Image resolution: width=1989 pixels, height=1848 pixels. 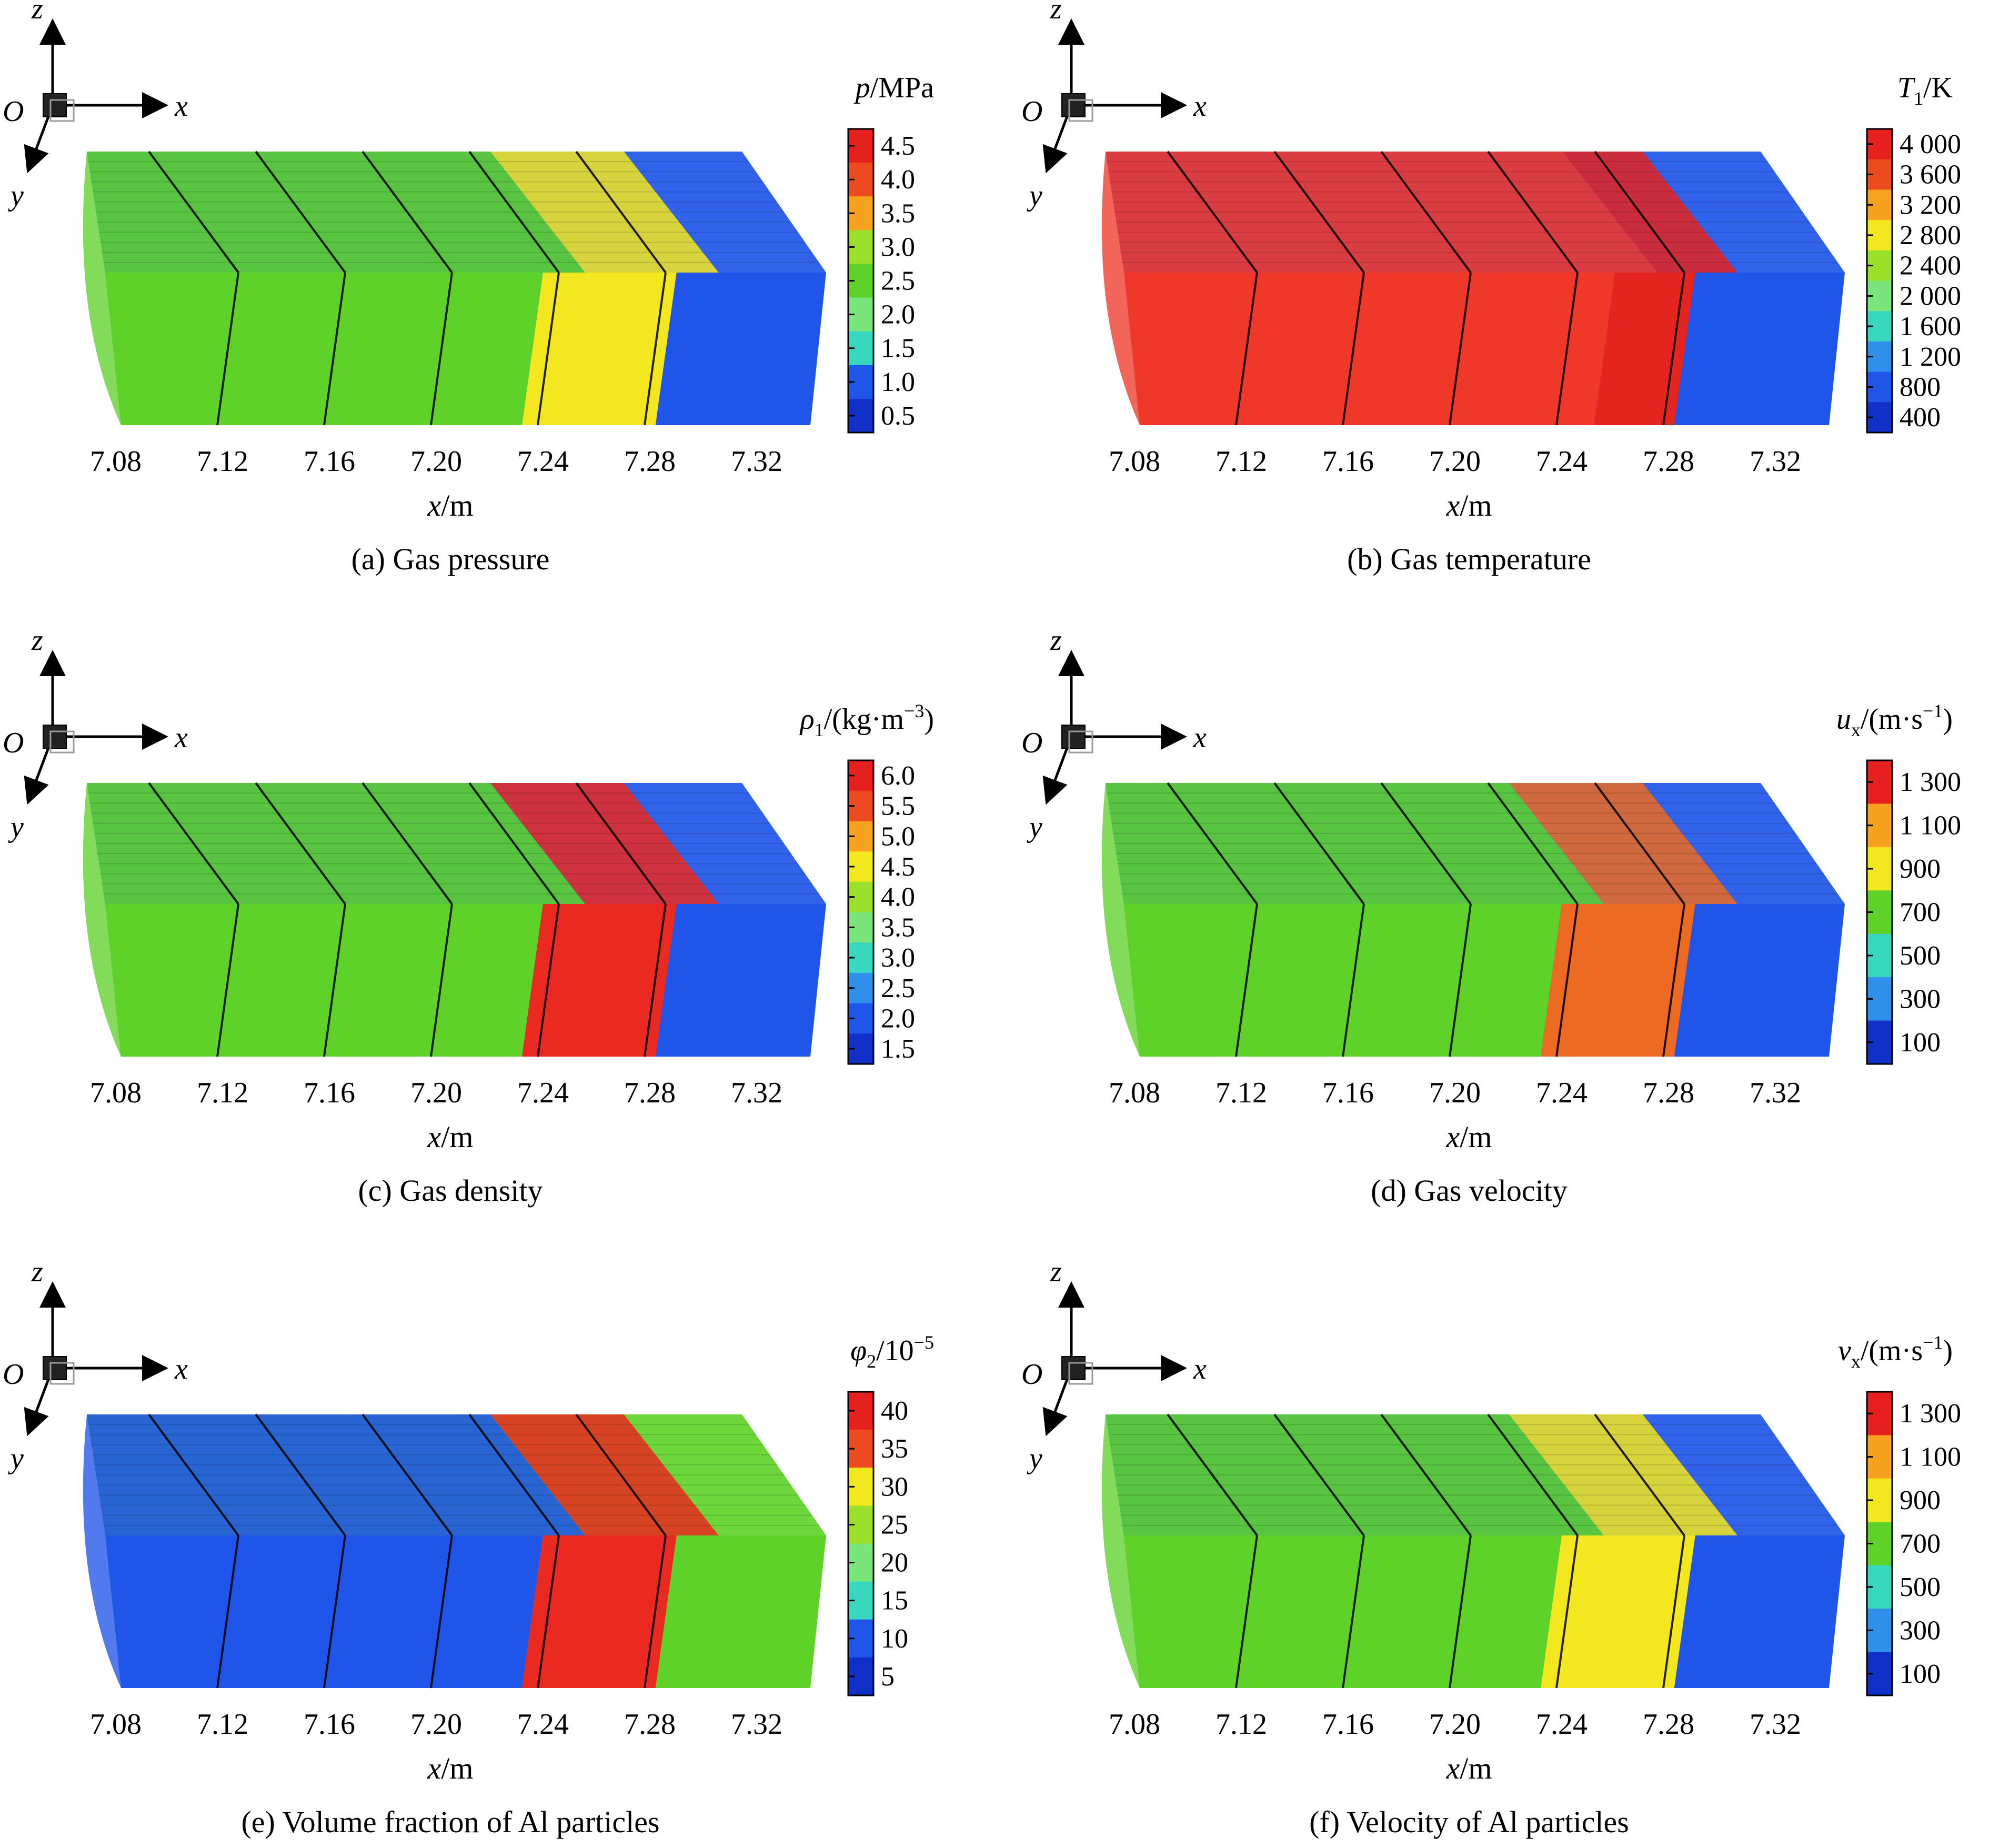 I want to click on colorbar-tick-label: 1 200, so click(x=1930, y=357).